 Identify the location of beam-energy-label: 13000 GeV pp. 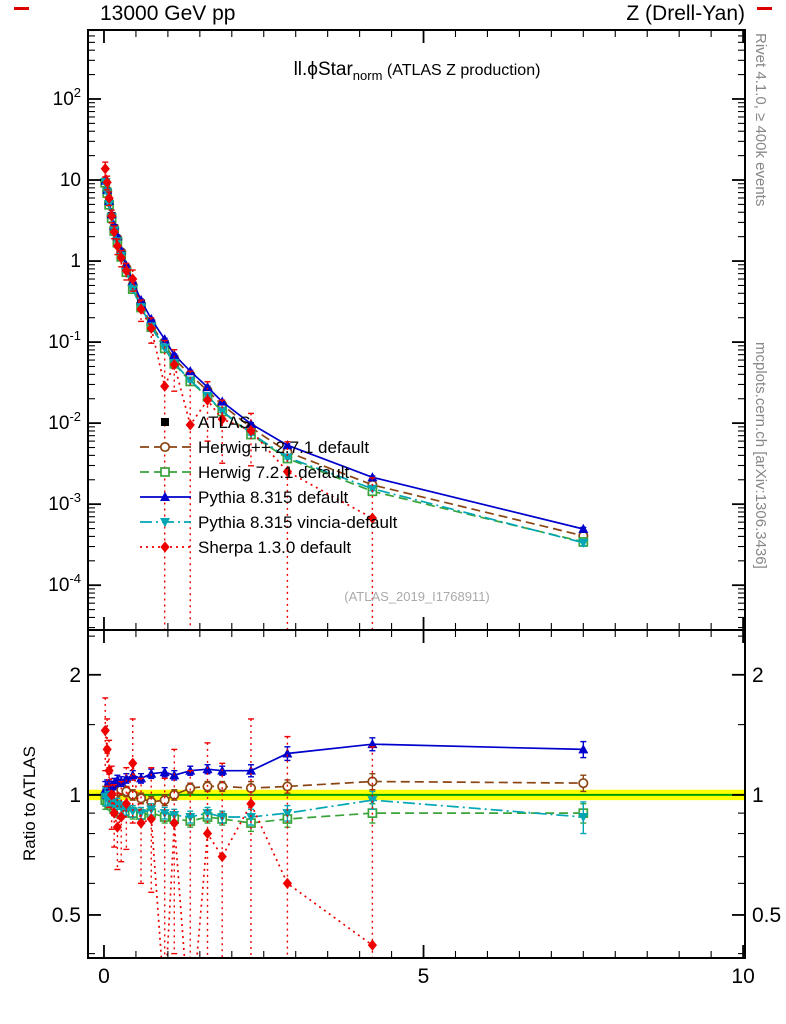
(168, 13).